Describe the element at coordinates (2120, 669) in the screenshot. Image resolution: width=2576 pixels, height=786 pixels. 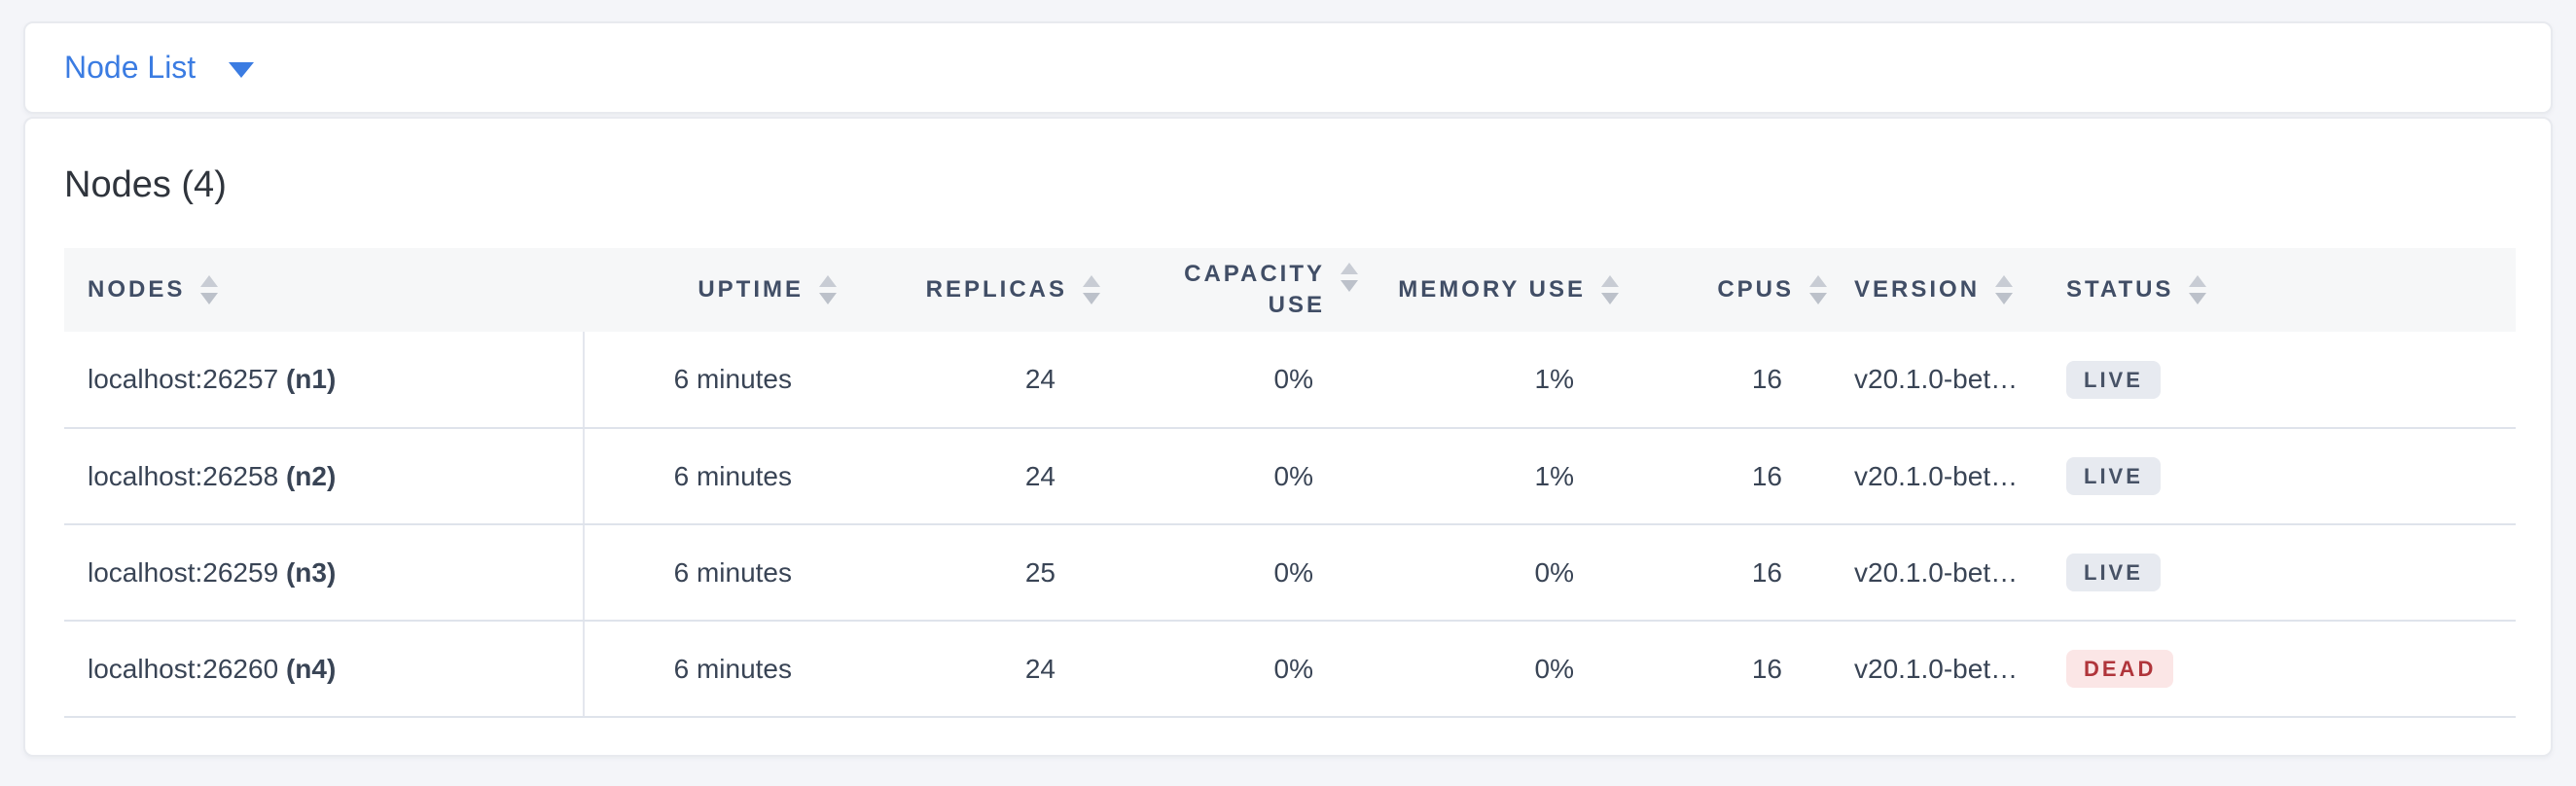
I see `status-badge: DEAD` at that location.